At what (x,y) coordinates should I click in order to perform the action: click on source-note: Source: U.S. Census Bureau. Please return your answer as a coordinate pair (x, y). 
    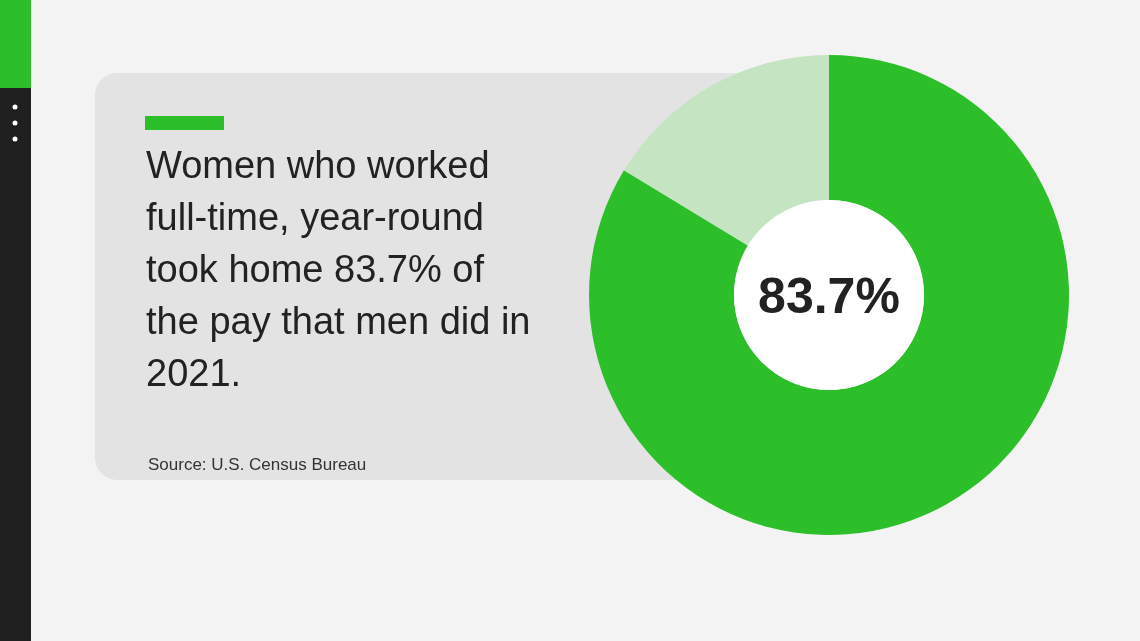
    Looking at the image, I should click on (257, 464).